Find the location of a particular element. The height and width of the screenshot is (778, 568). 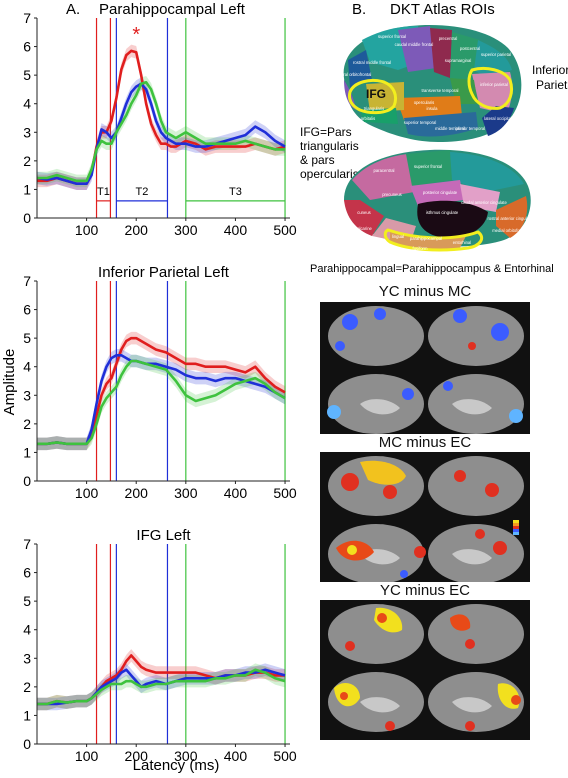

y-tick-label: 5 is located at coordinates (27, 601).